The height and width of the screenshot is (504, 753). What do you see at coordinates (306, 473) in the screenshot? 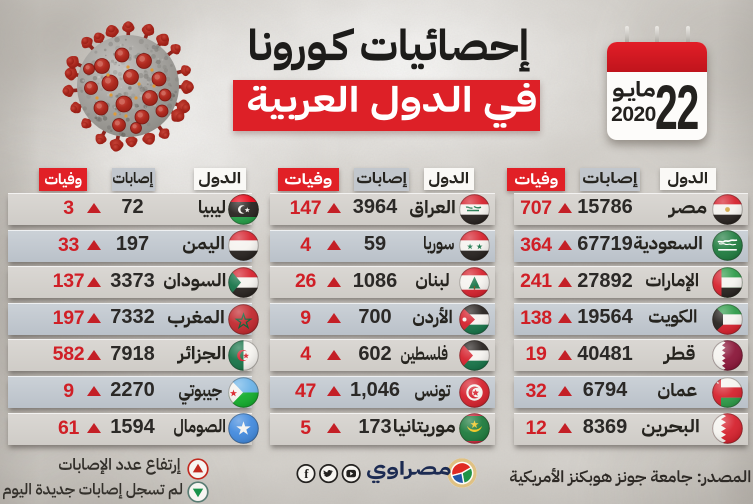
I see `svg-text: f` at bounding box center [306, 473].